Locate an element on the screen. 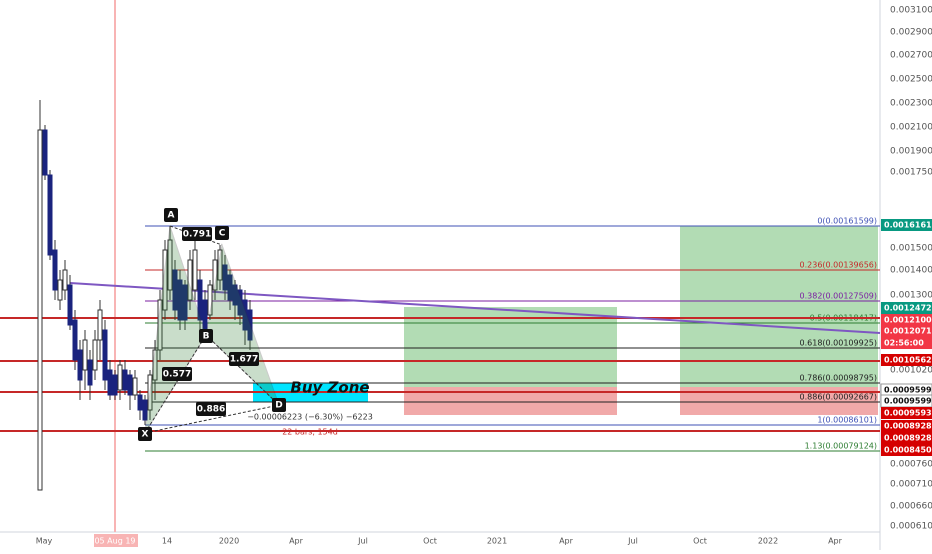  price-tag-label: 0.00121000 is located at coordinates (908, 320).